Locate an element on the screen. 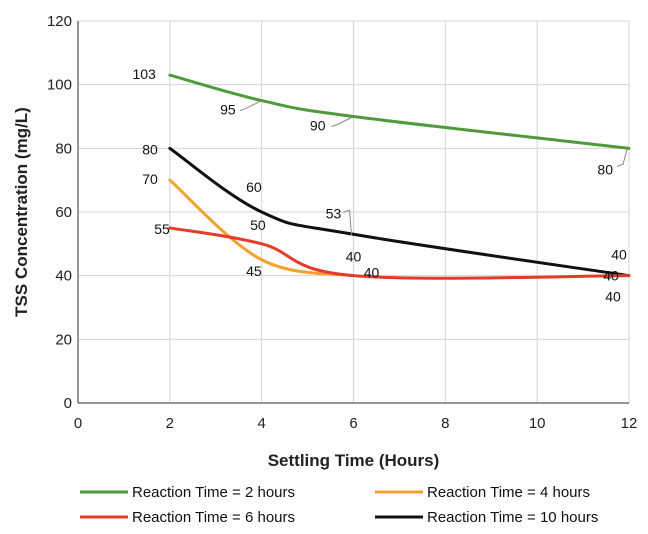 This screenshot has height=534, width=648. x-tick-label: 2 is located at coordinates (170, 423).